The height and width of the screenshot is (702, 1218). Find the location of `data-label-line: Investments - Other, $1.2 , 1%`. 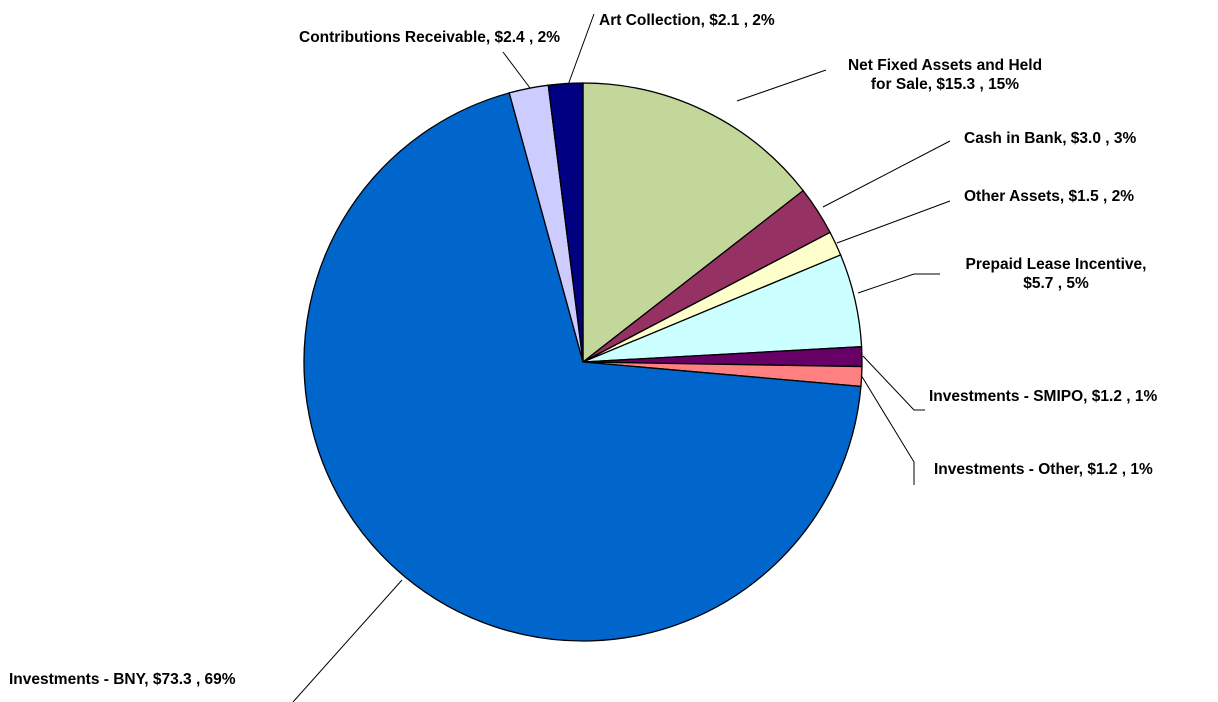

data-label-line: Investments - Other, $1.2 , 1% is located at coordinates (1043, 469).